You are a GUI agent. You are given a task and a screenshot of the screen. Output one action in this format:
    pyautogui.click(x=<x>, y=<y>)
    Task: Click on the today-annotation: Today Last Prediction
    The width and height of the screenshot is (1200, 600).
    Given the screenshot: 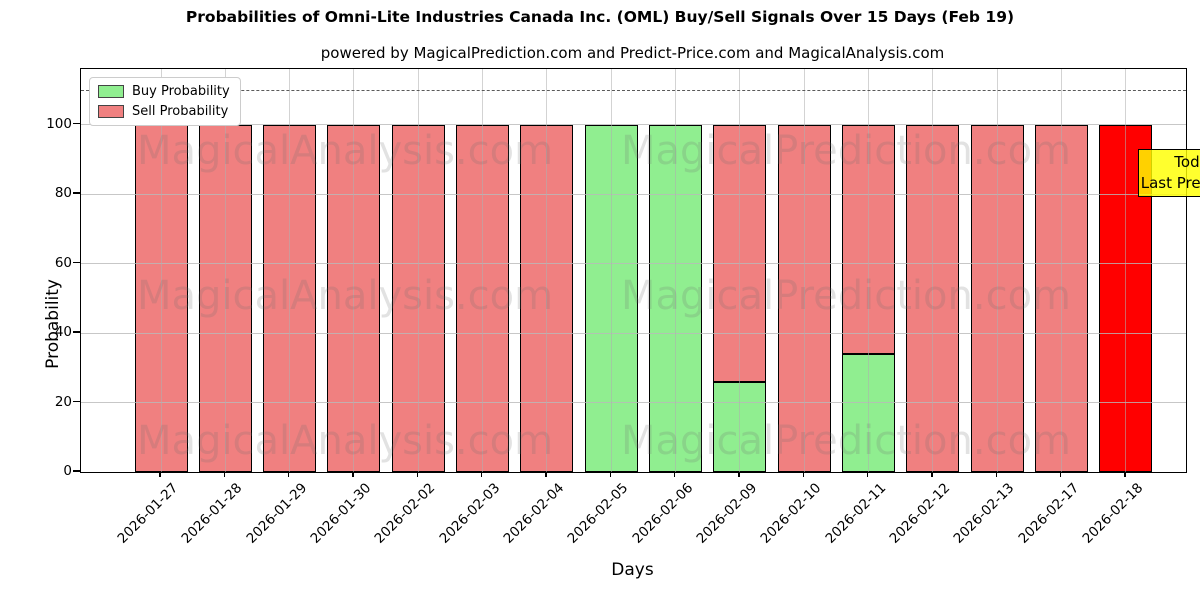 What is the action you would take?
    pyautogui.click(x=1169, y=173)
    